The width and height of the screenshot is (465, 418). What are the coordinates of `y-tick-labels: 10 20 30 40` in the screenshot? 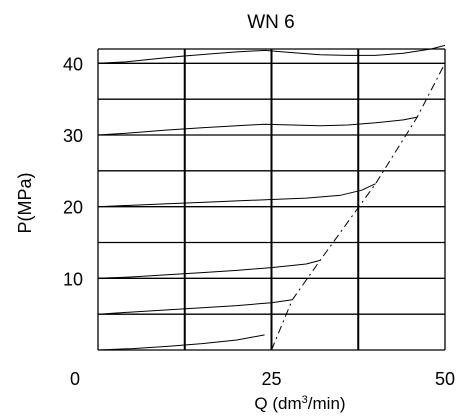 It's located at (73, 171).